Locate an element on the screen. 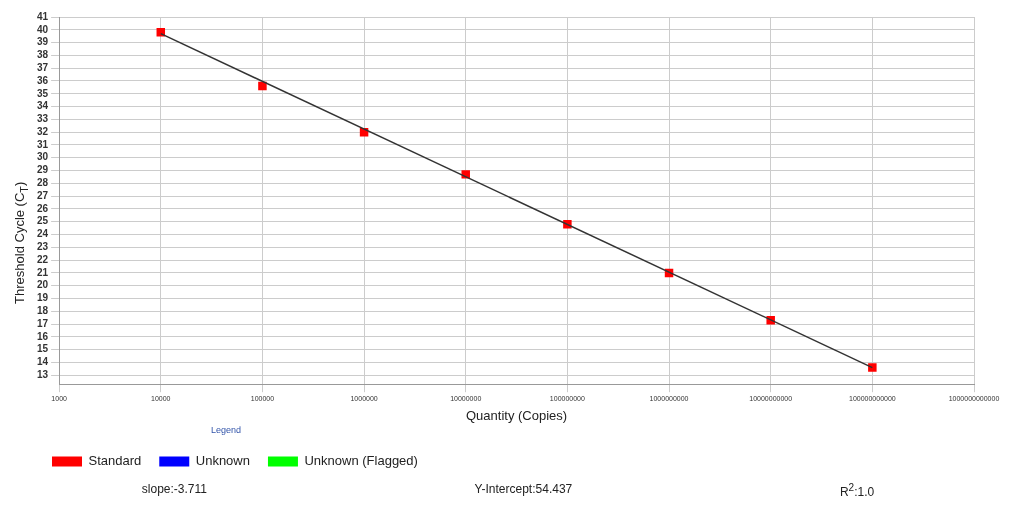  text: R$^{2}$:1.0 is located at coordinates (857, 490).